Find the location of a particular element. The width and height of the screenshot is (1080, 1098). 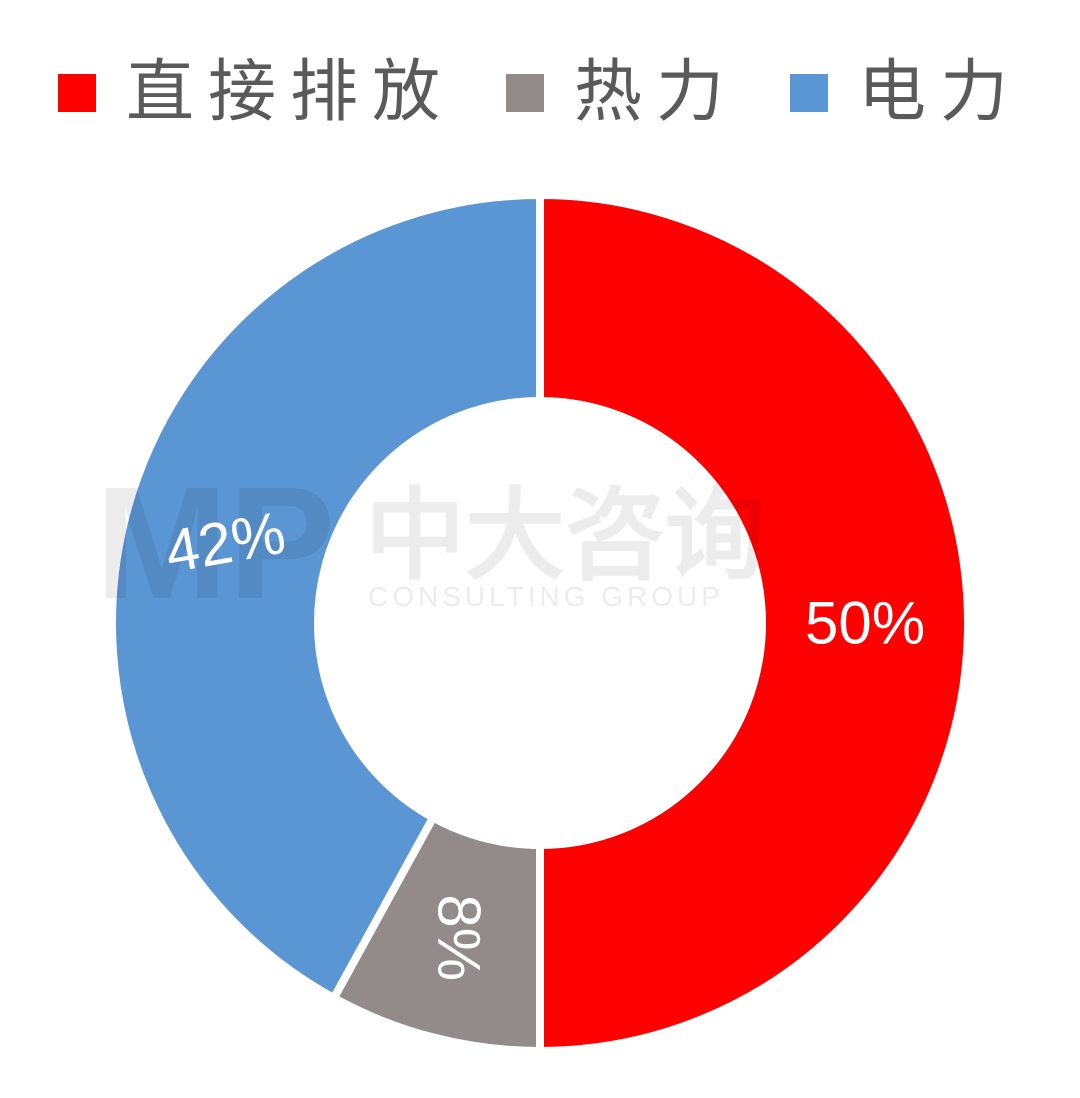

legend-item-direct-emission: 直接排放 is located at coordinates (255, 92).